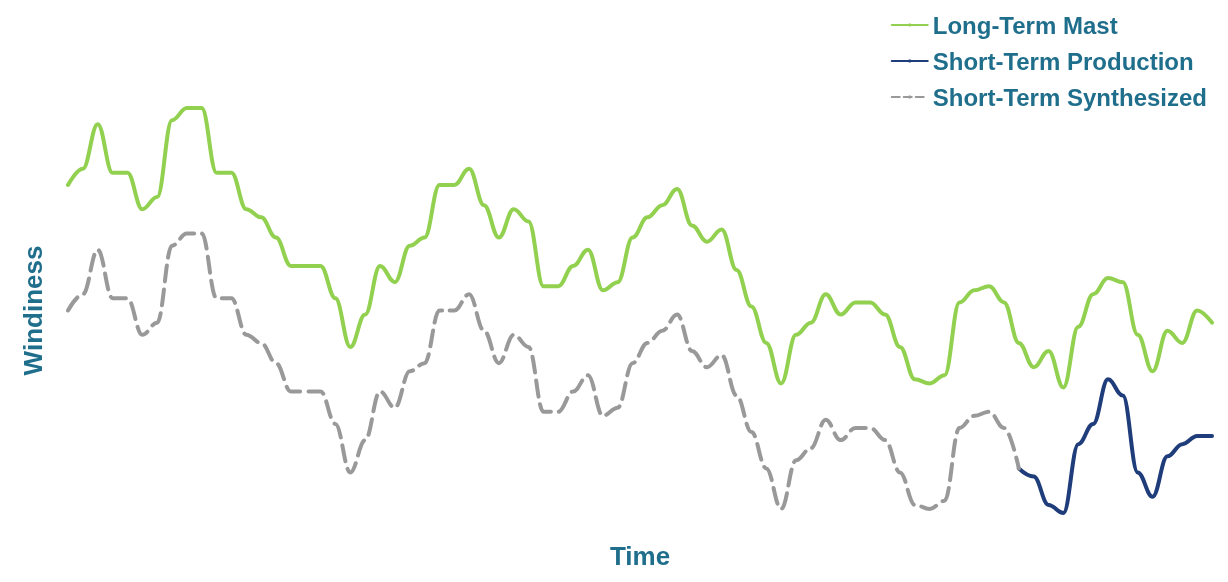 Image resolution: width=1228 pixels, height=582 pixels. What do you see at coordinates (640, 556) in the screenshot?
I see `x-axis-title: Time` at bounding box center [640, 556].